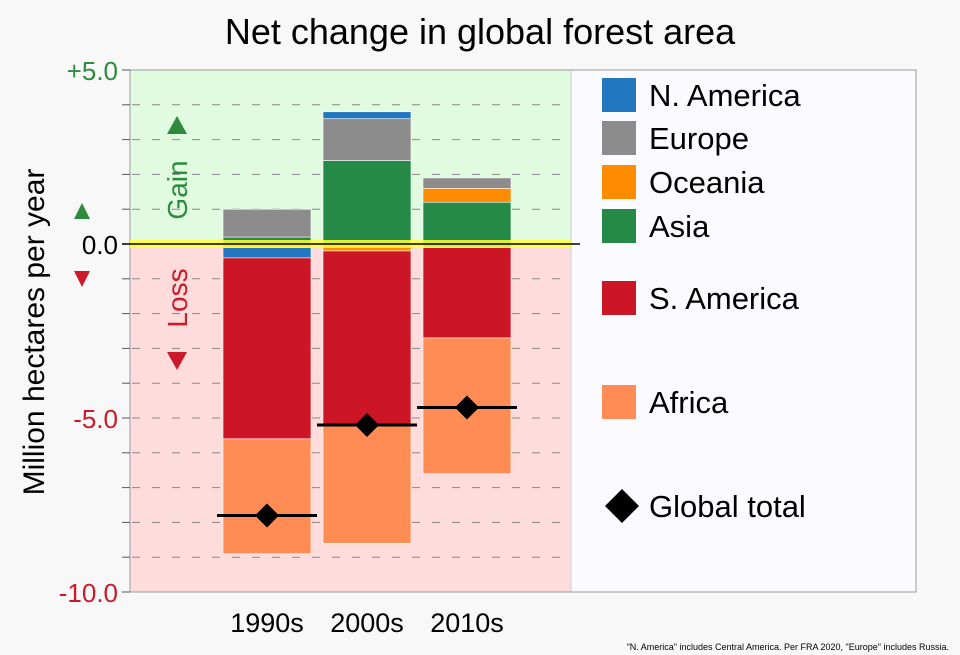 The image size is (960, 655). I want to click on gain-up-arrow-icon, so click(177, 125).